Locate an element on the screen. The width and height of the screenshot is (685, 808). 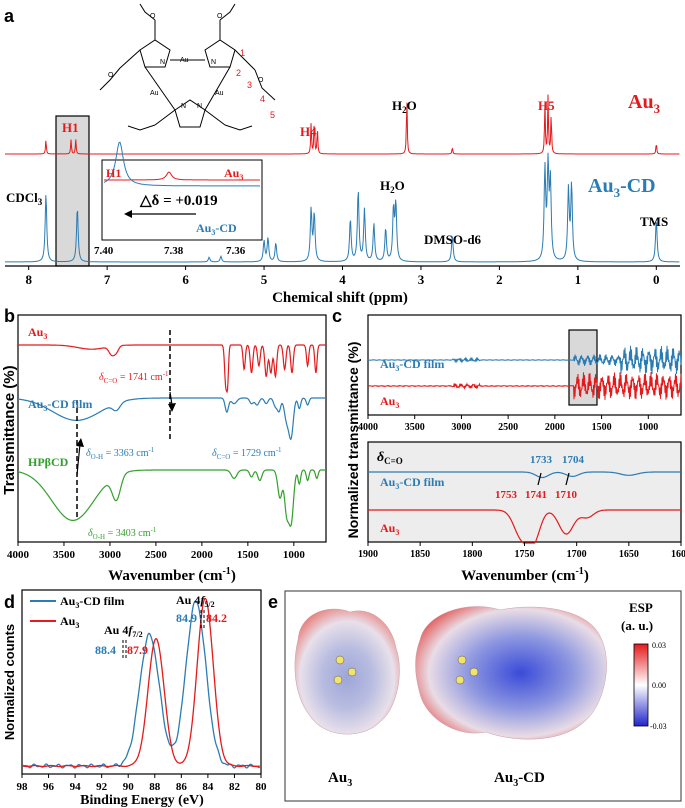
d-tick-label-90: 90 is located at coordinates (129, 787).